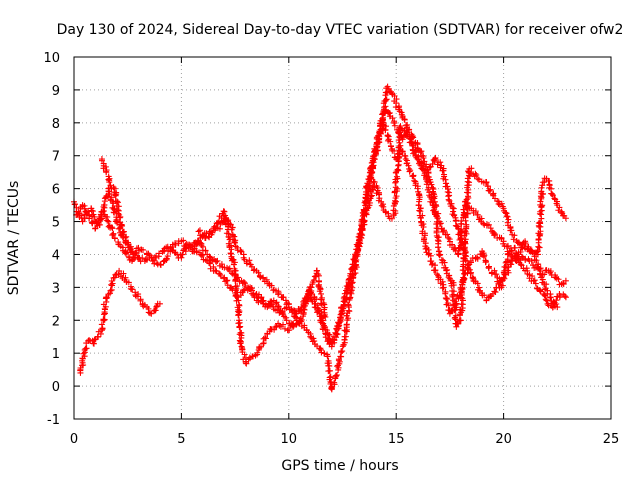 The height and width of the screenshot is (480, 640). I want to click on y-tick-label: 9, so click(56, 91).